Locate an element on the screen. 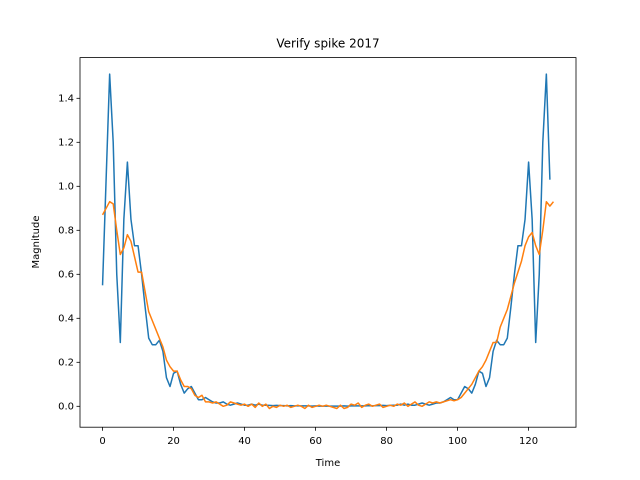 The height and width of the screenshot is (480, 640). x-tick-label: 80 is located at coordinates (386, 441).